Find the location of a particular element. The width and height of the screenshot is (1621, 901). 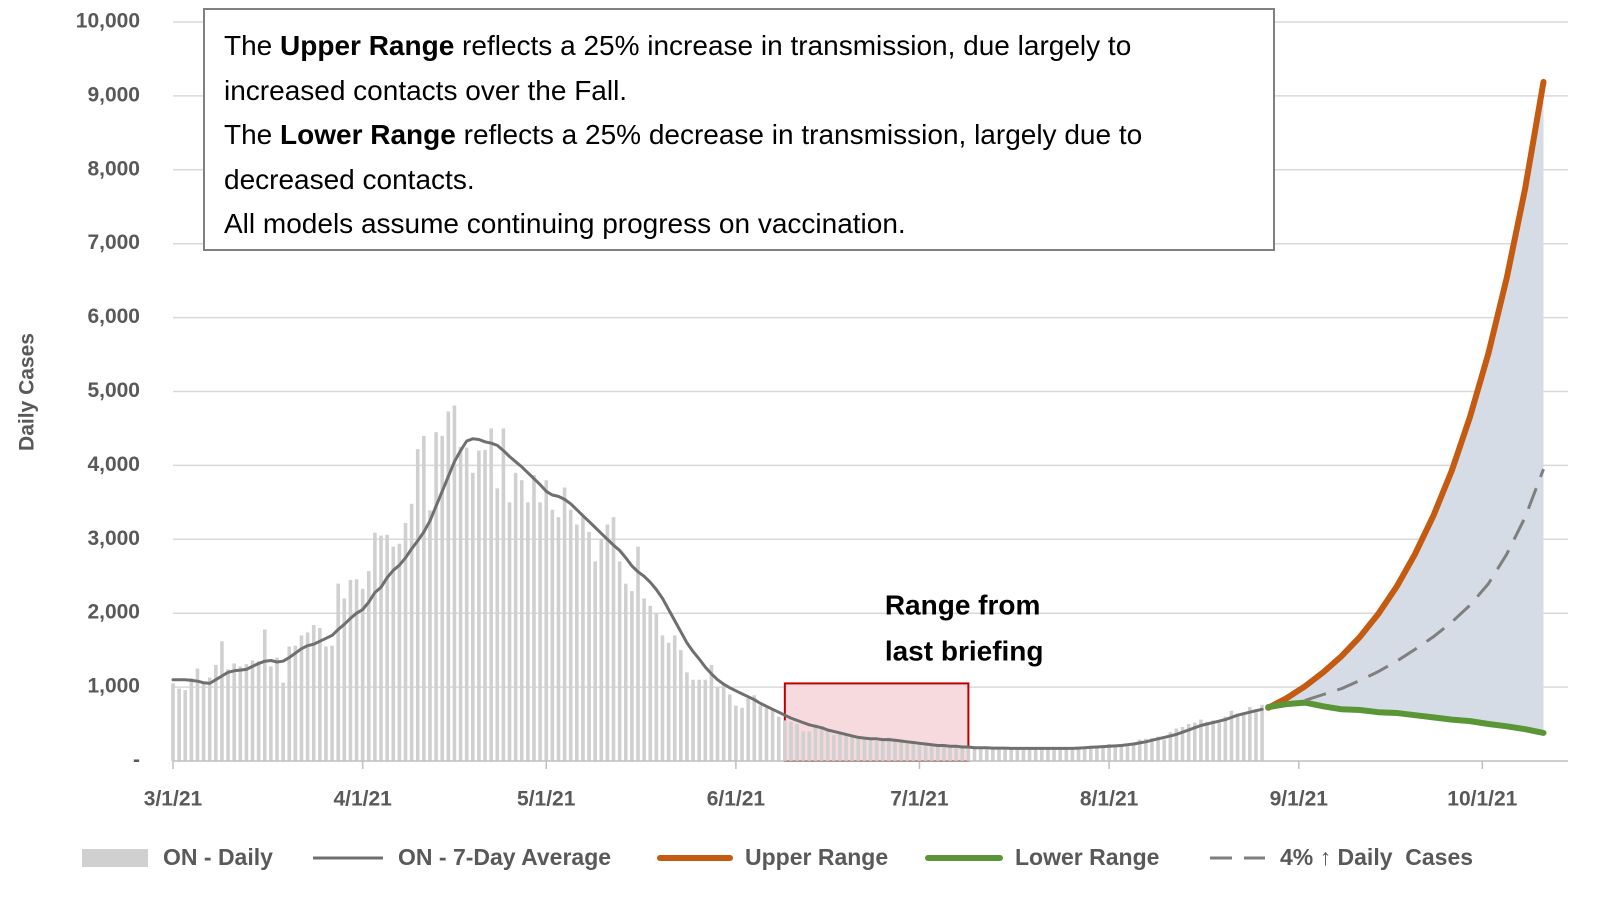

y-tick-label: 10,000 is located at coordinates (108, 21).